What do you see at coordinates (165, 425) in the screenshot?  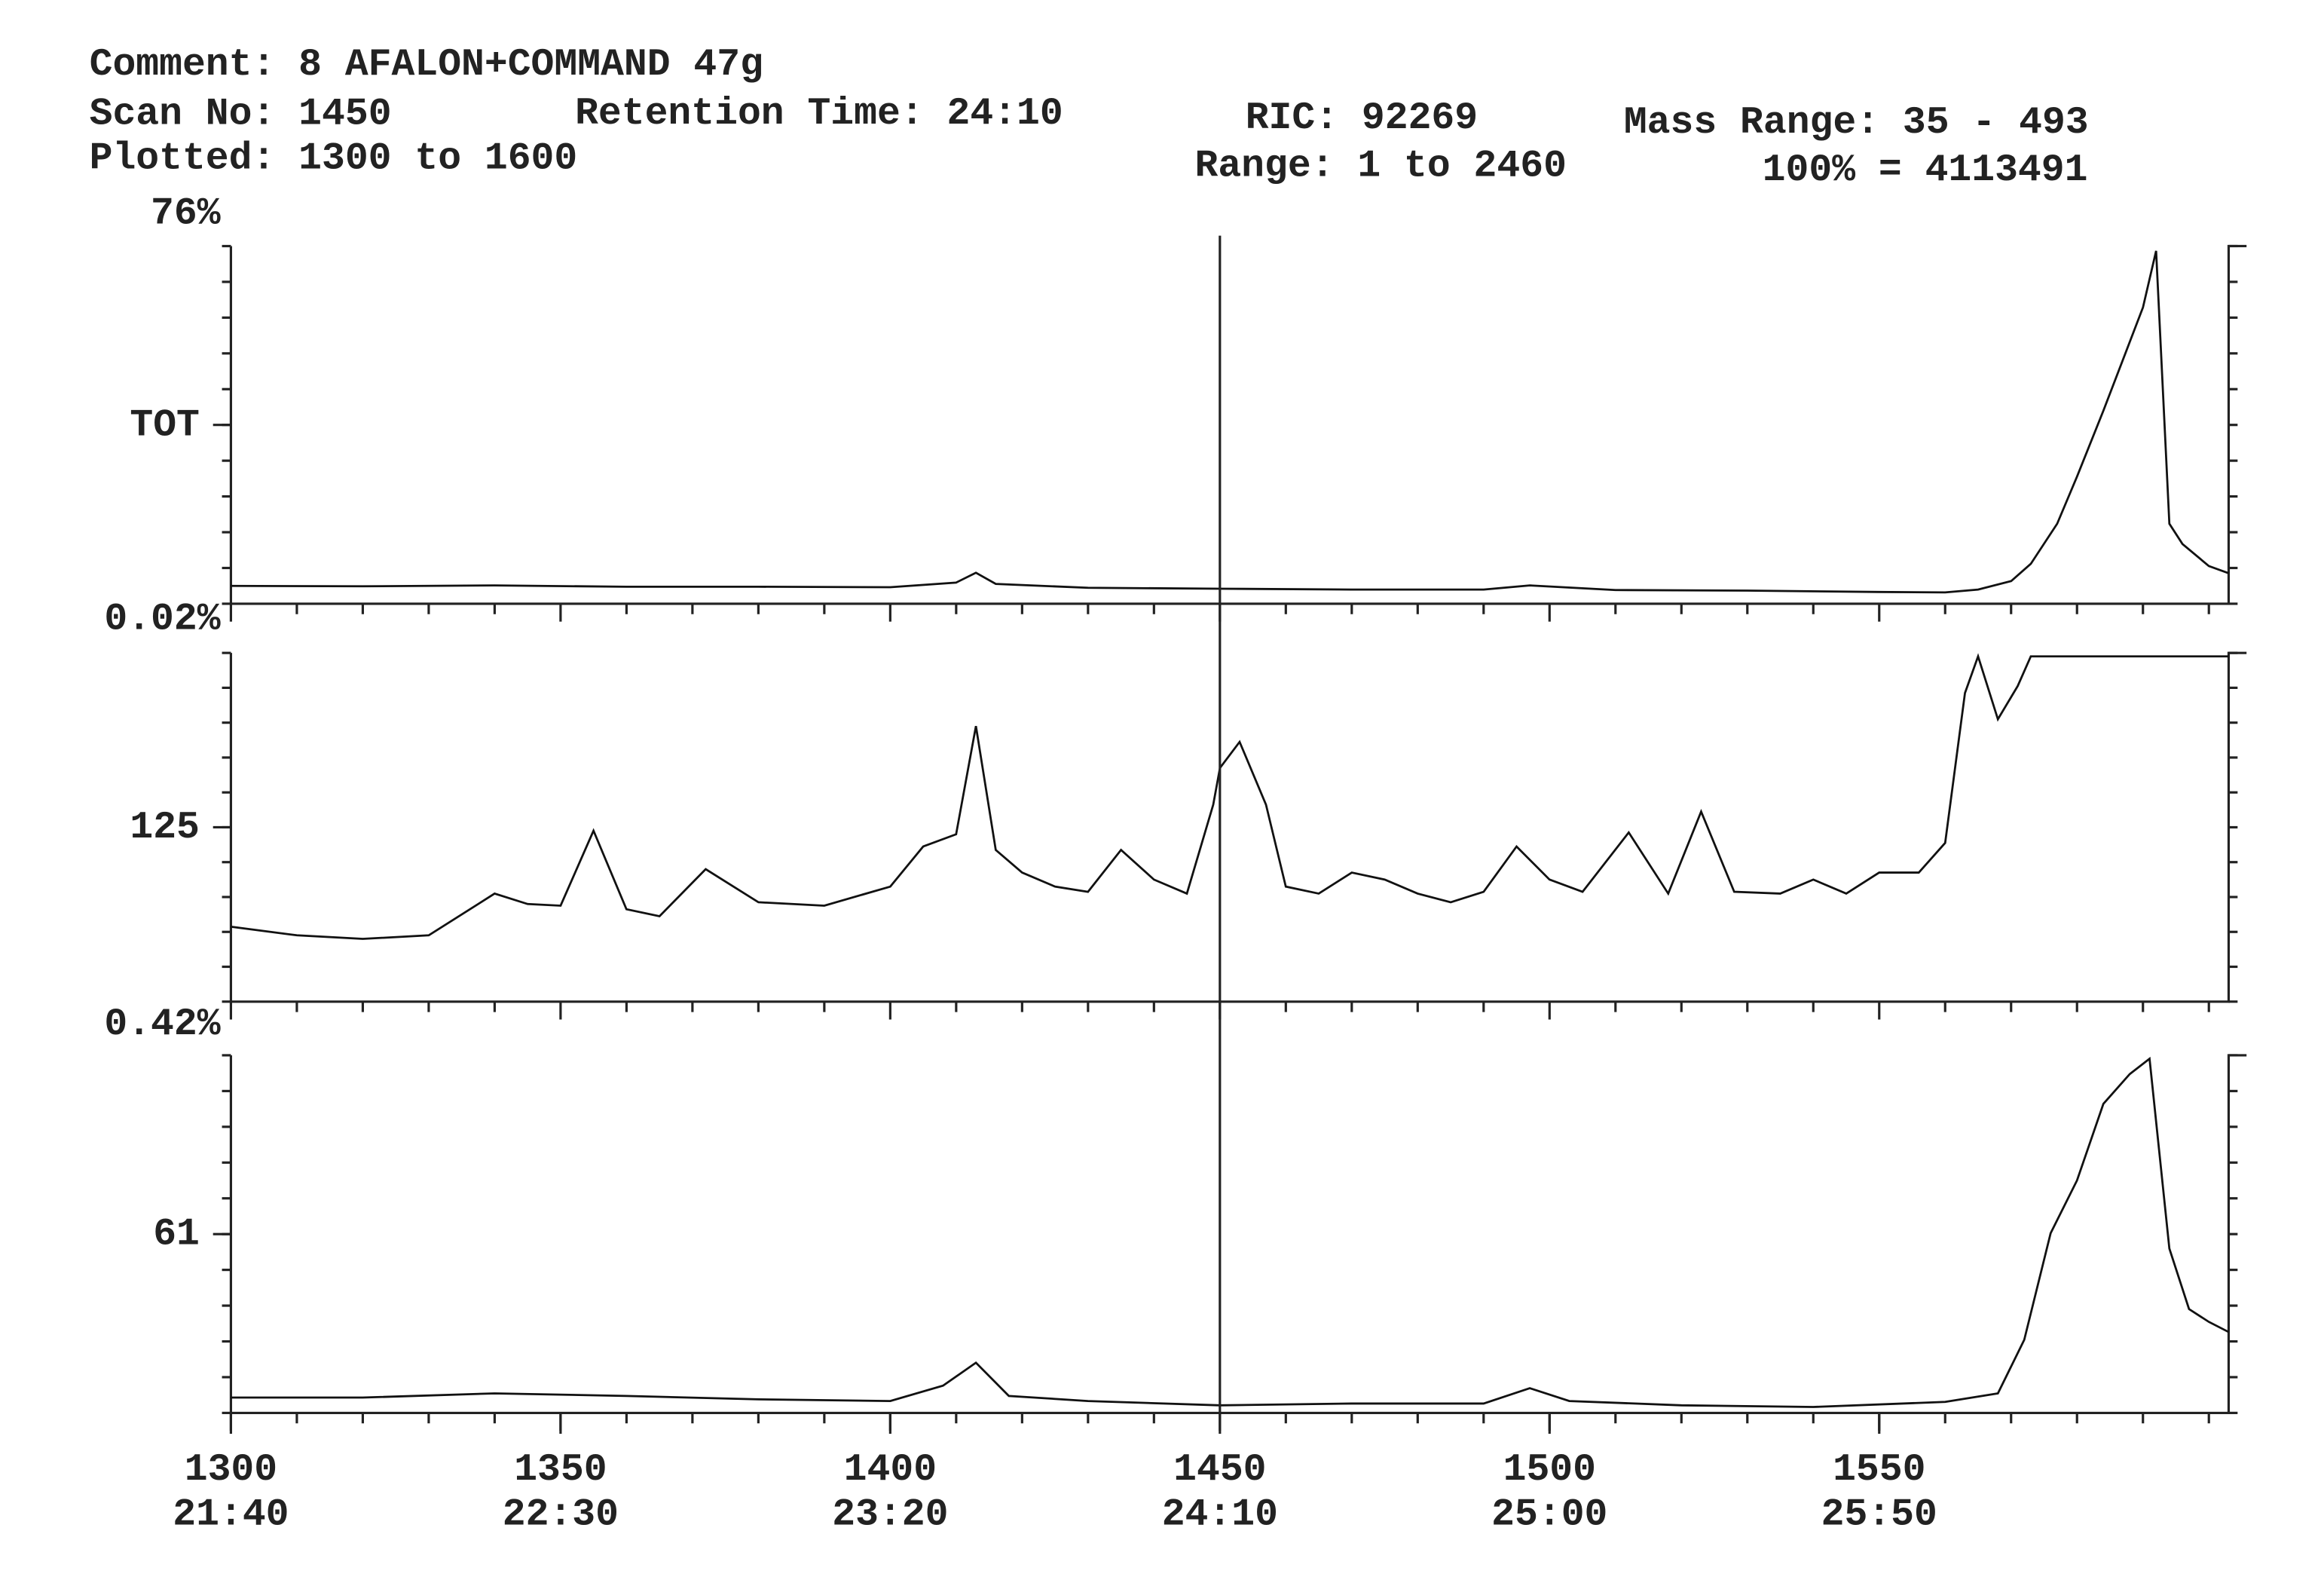 I see `panel-label: TOT` at bounding box center [165, 425].